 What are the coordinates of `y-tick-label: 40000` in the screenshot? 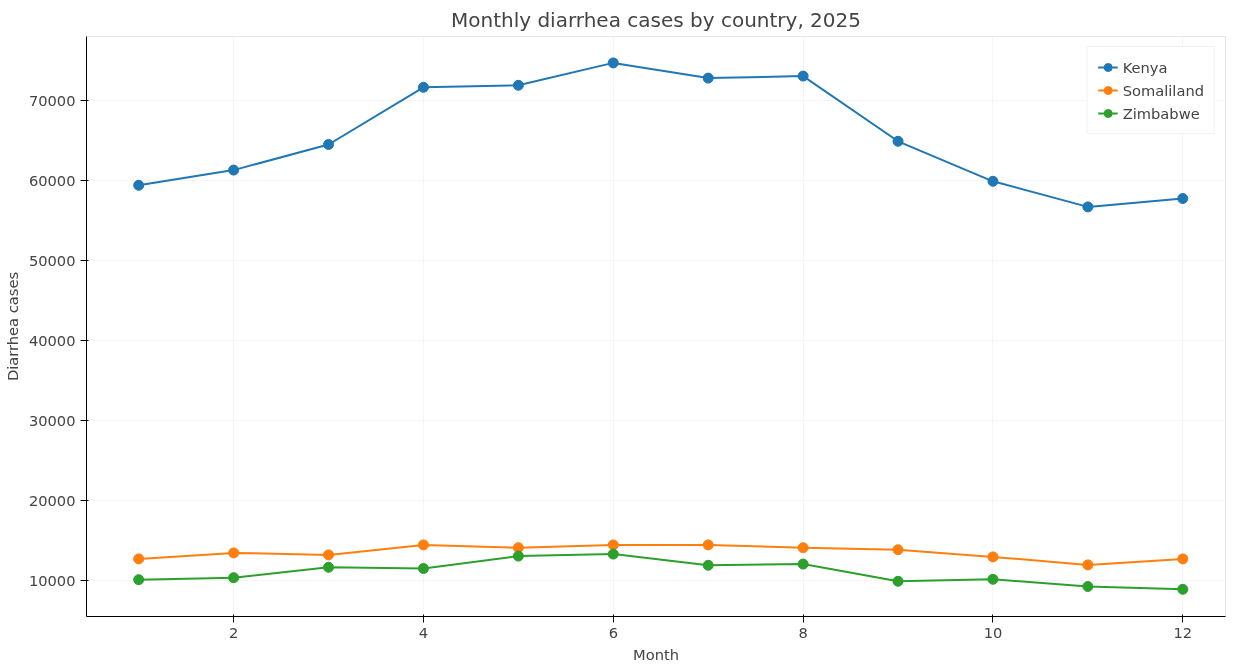 It's located at (52, 340).